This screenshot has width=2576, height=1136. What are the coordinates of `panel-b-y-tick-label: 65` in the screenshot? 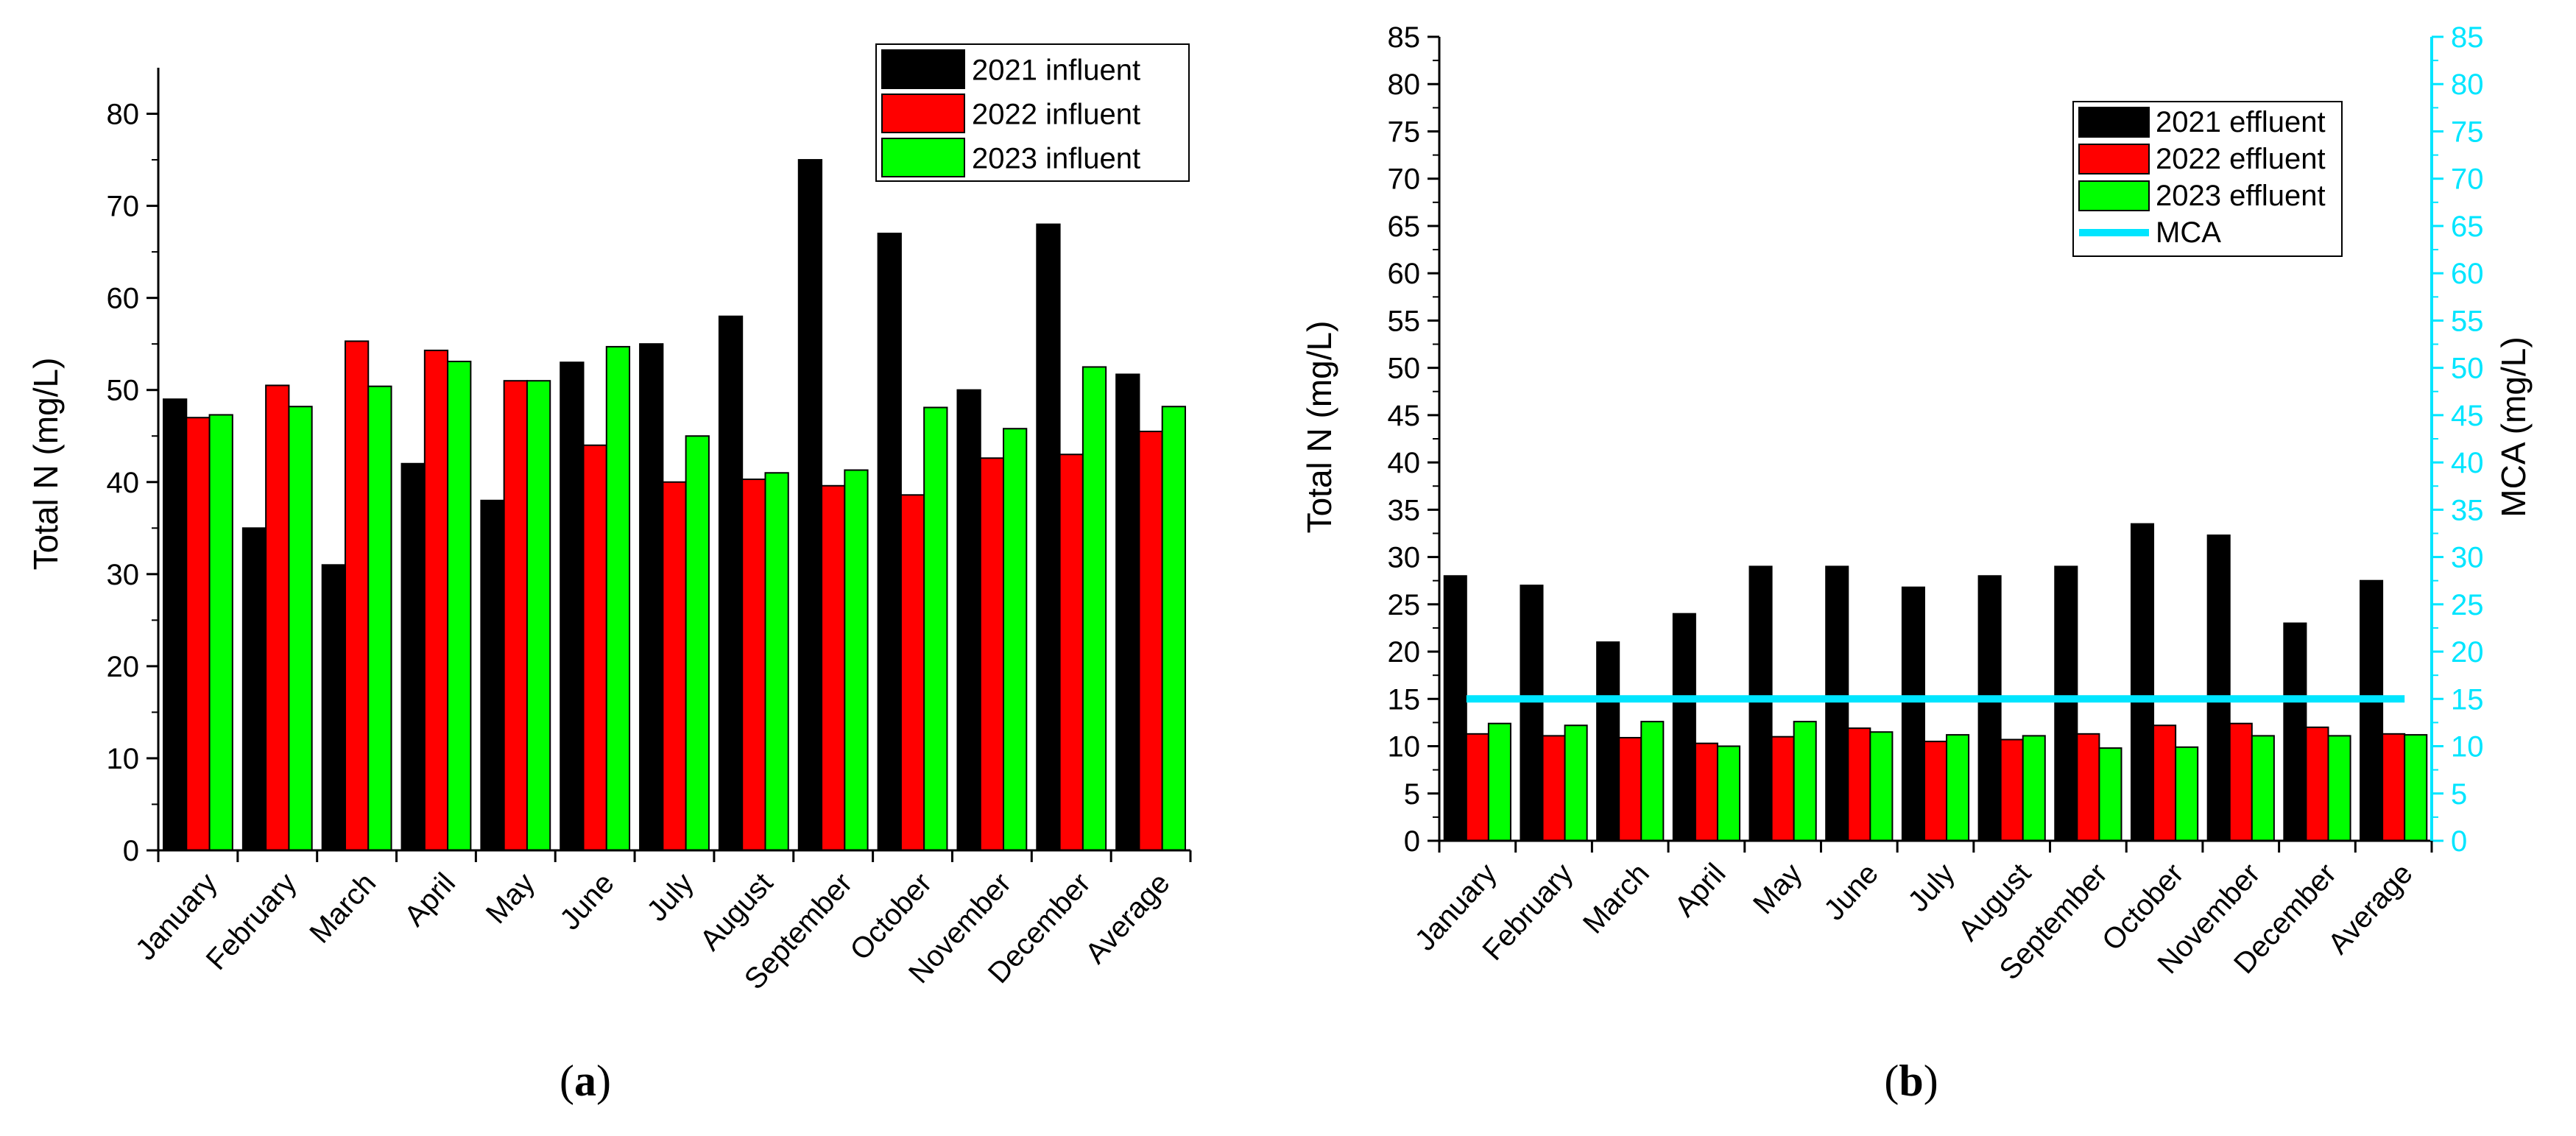 It's located at (1404, 227).